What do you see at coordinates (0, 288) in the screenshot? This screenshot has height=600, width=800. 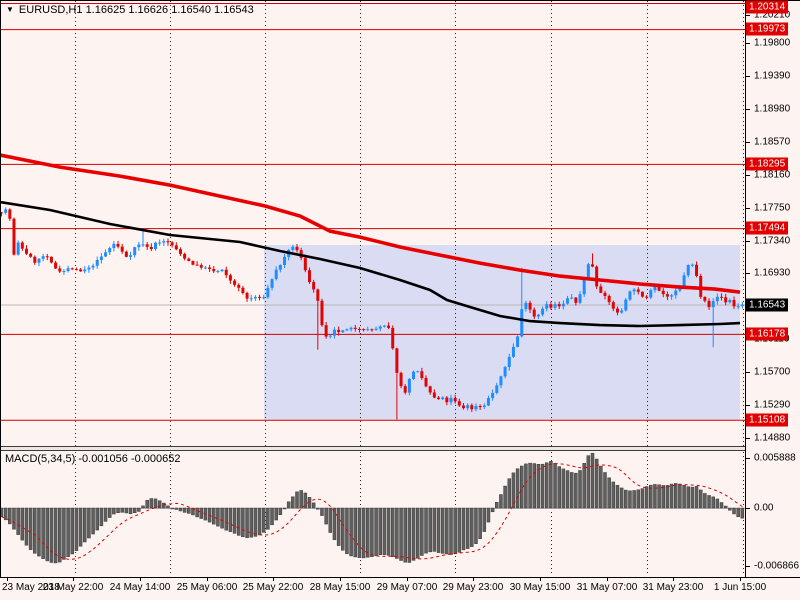 I see `chart-frame-left` at bounding box center [0, 288].